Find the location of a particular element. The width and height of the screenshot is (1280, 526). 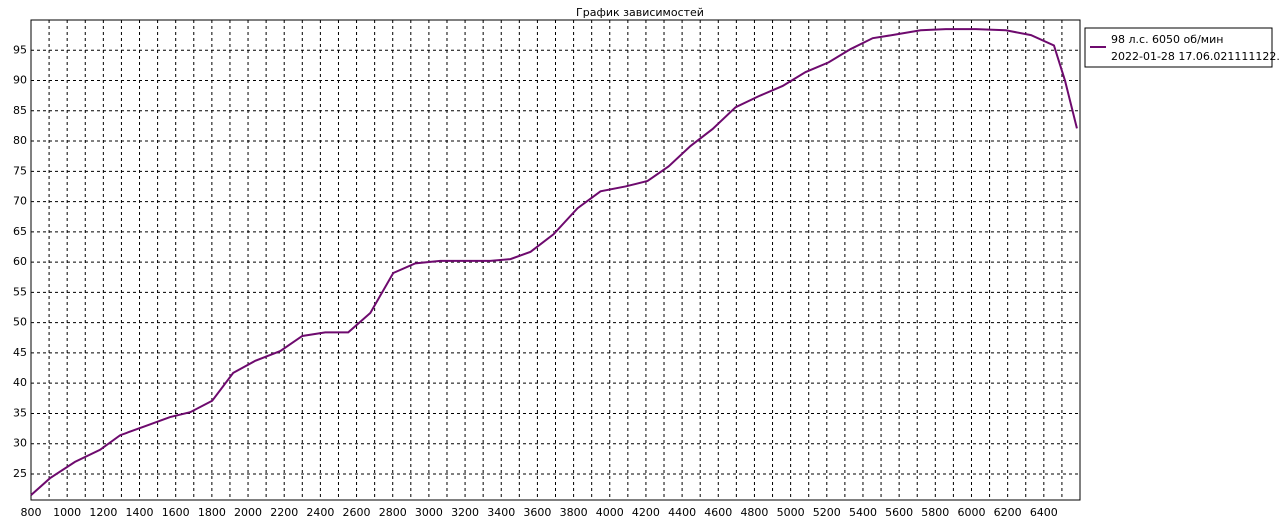

x-tick-label: 4000 is located at coordinates (610, 512).